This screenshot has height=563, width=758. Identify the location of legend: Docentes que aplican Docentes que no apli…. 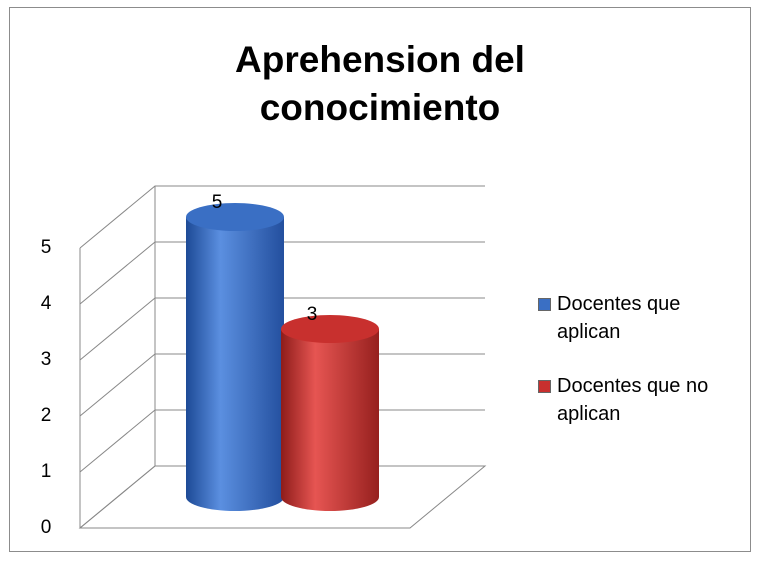
(638, 372).